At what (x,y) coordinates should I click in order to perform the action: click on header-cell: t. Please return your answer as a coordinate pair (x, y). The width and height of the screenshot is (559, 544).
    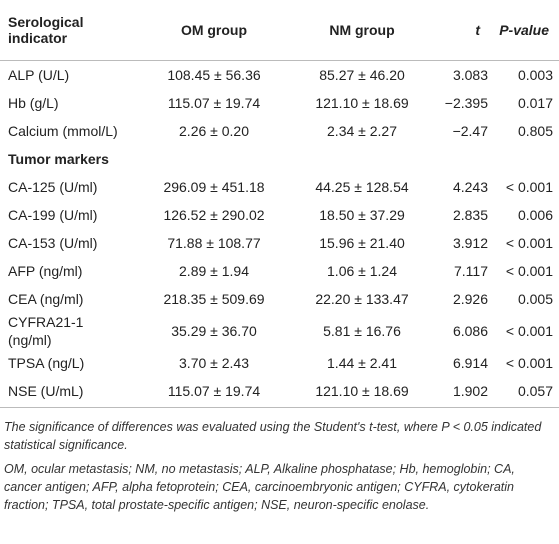
    Looking at the image, I should click on (465, 30).